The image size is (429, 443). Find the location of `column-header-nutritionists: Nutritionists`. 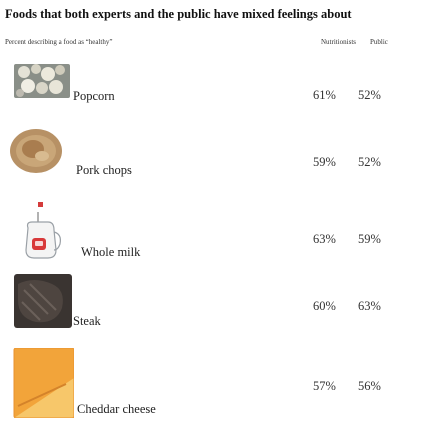

column-header-nutritionists: Nutritionists is located at coordinates (339, 42).